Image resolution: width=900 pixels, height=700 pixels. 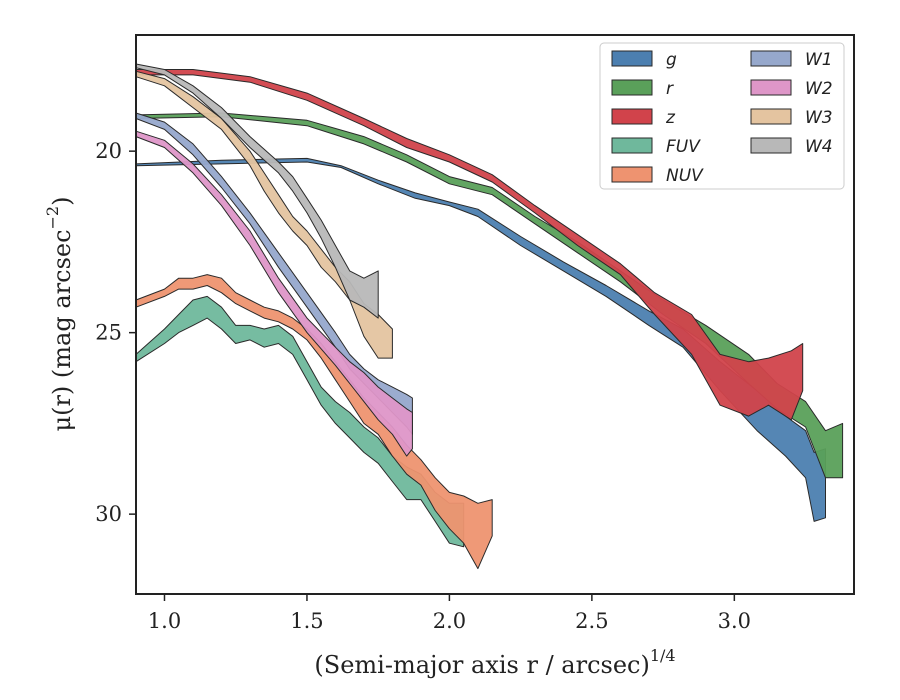 I want to click on series-band-w3, so click(x=264, y=214).